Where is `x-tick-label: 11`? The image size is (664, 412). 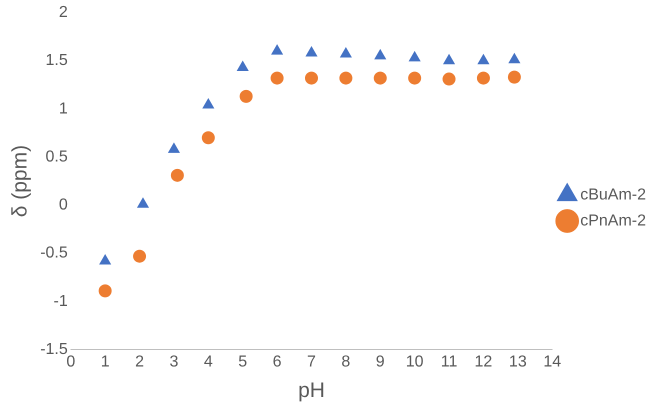 x-tick-label: 11 is located at coordinates (449, 362).